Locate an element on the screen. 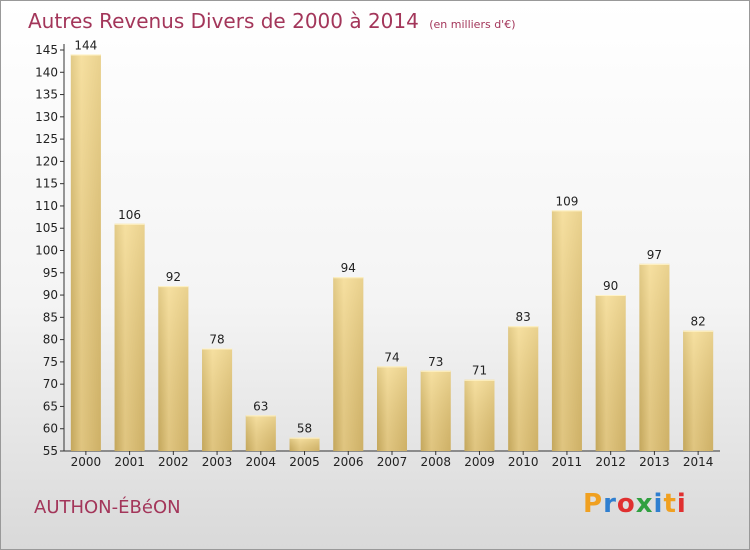  y-tick-label: 105 is located at coordinates (46, 228).